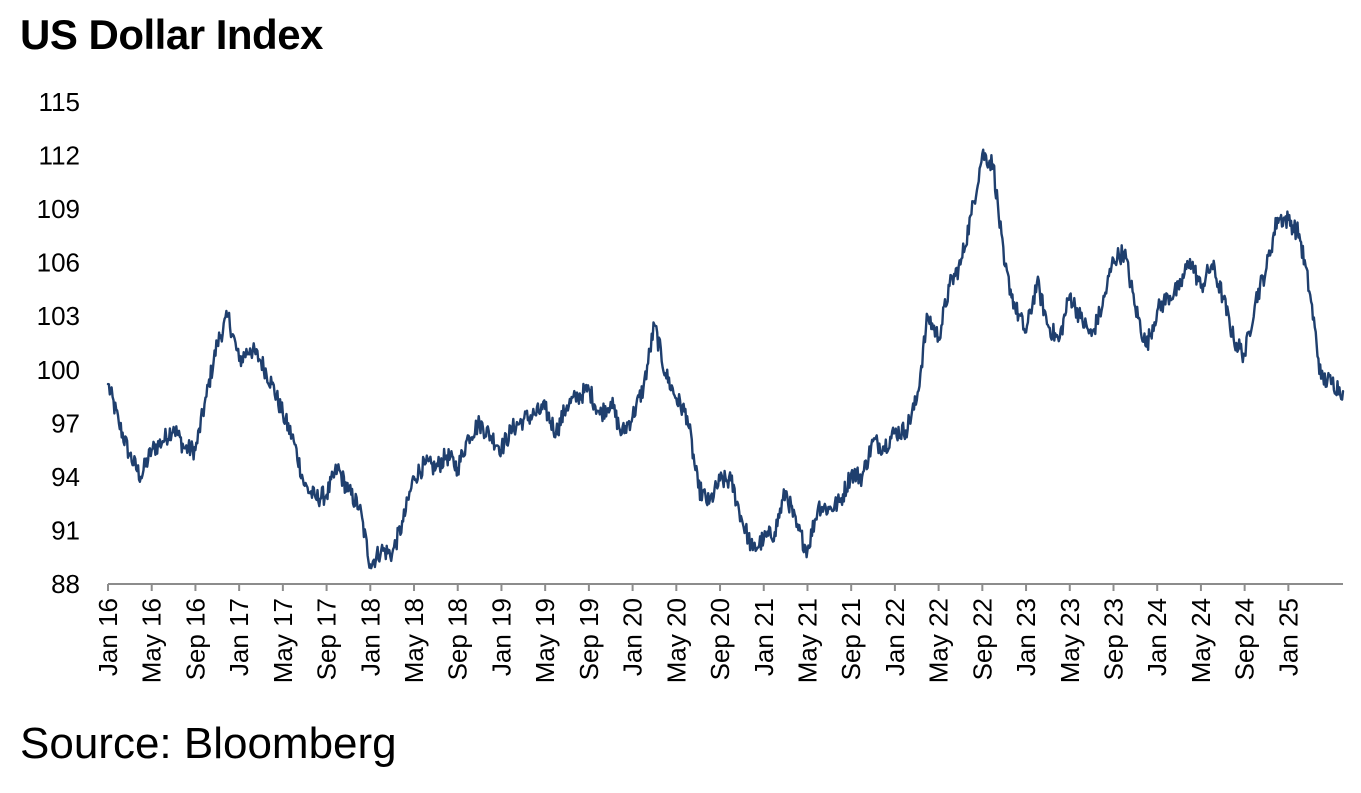 The image size is (1361, 793). What do you see at coordinates (58, 370) in the screenshot?
I see `y-tick-label: 100` at bounding box center [58, 370].